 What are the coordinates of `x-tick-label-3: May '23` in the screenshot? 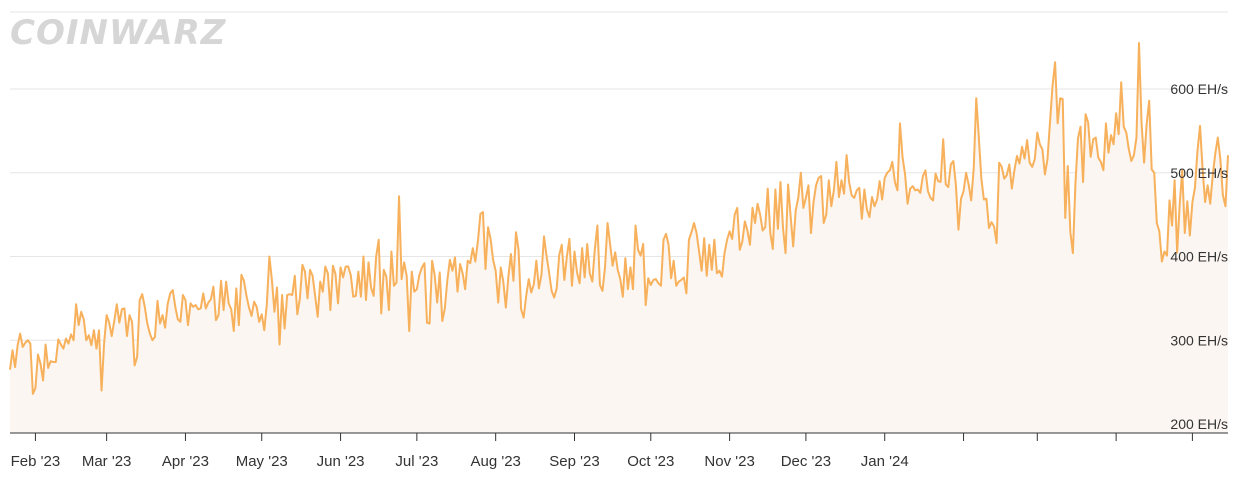 It's located at (262, 461).